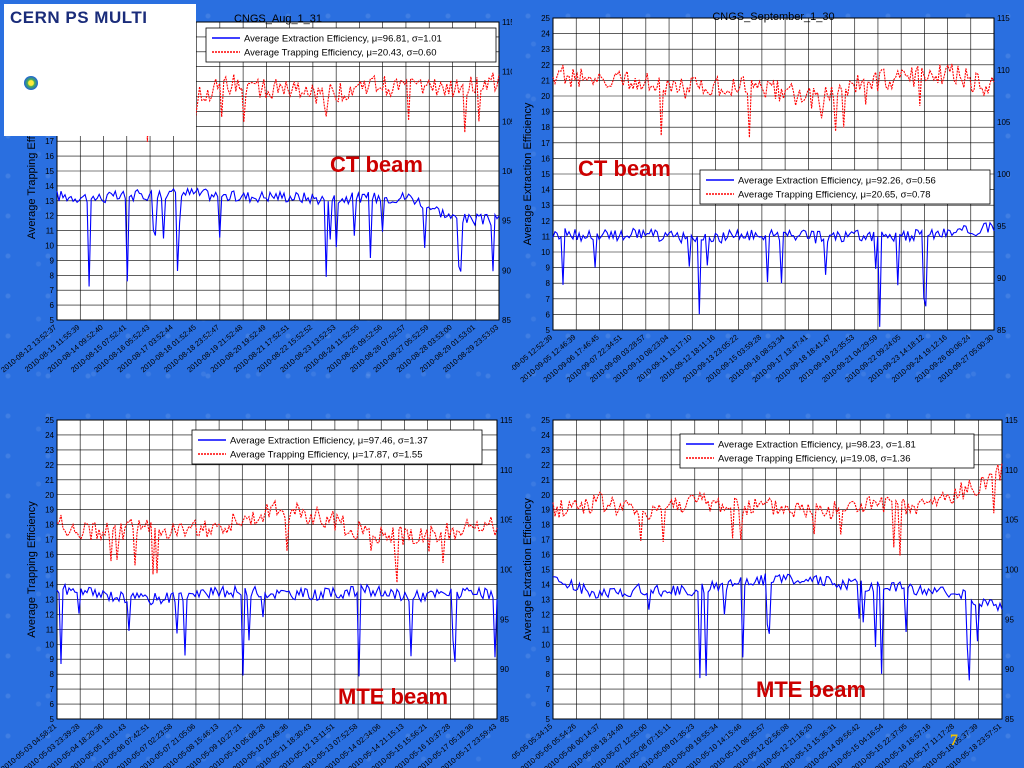  Describe the element at coordinates (278, 19) in the screenshot. I see `chart-title: CNGS_Aug_1_31` at that location.